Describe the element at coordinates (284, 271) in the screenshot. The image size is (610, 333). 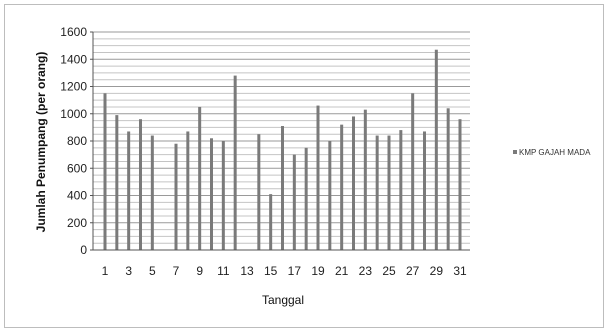
I see `x-tick-labels: 1 3 5 7 9 11 13 15 17 19 21 23 25 27 29 31` at that location.